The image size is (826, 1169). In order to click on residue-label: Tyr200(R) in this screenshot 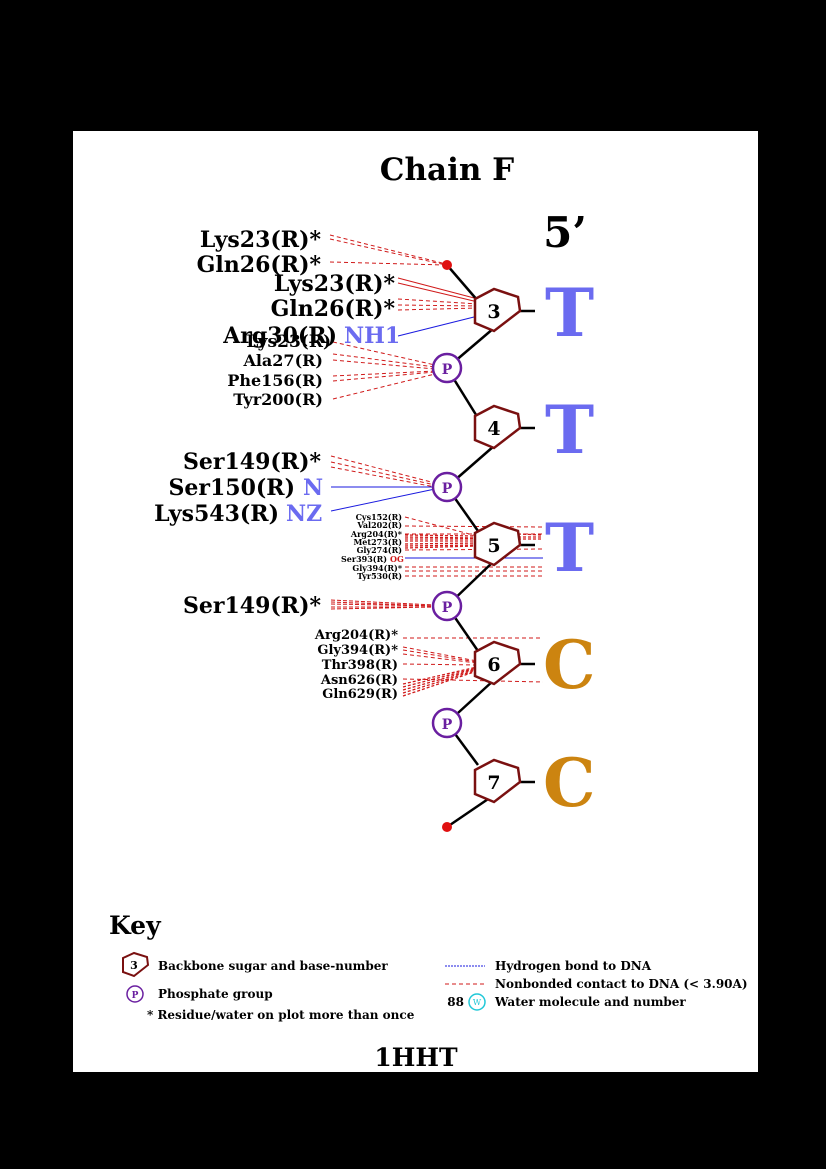, I will do `click(278, 399)`.